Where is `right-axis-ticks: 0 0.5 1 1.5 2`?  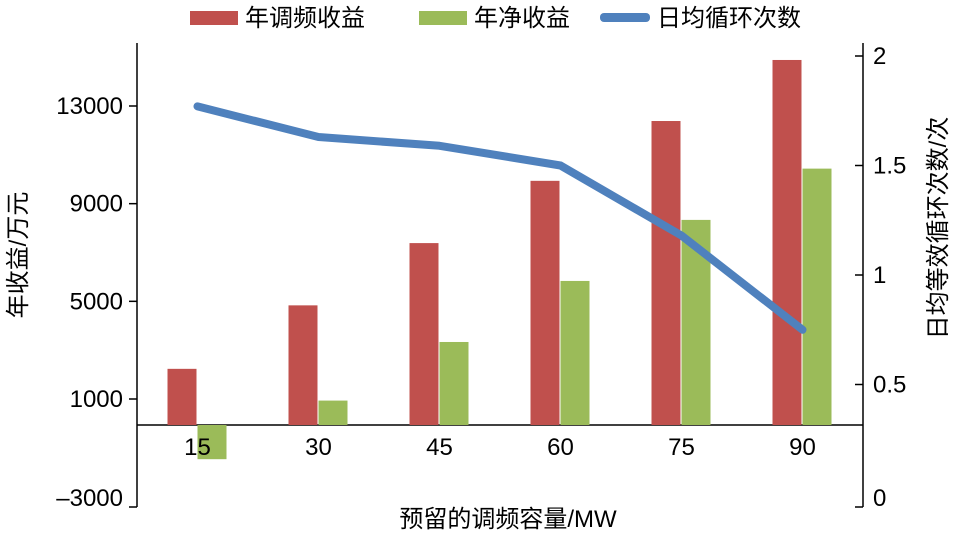
right-axis-ticks: 0 0.5 1 1.5 2 is located at coordinates (880, 277).